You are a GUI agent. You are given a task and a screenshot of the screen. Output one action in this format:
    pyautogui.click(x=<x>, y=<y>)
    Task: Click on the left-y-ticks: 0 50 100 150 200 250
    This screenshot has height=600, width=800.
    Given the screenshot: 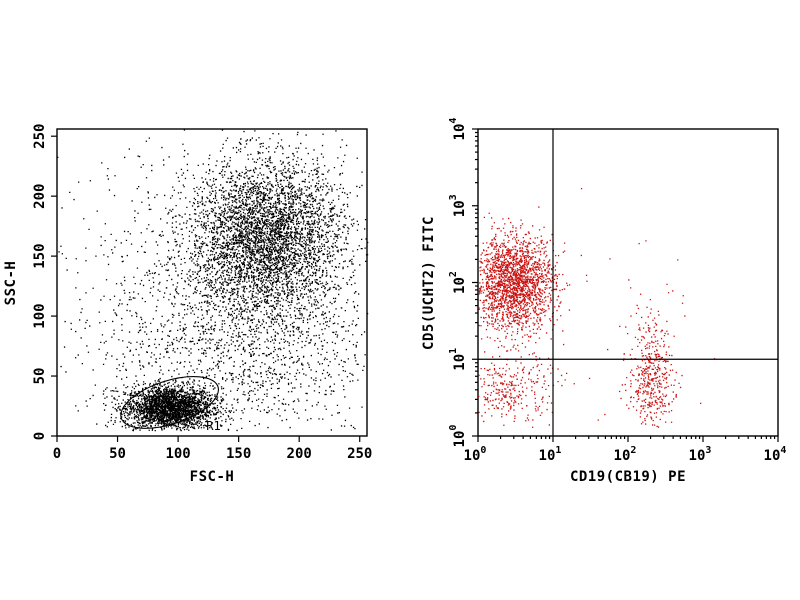 What is the action you would take?
    pyautogui.click(x=44, y=282)
    